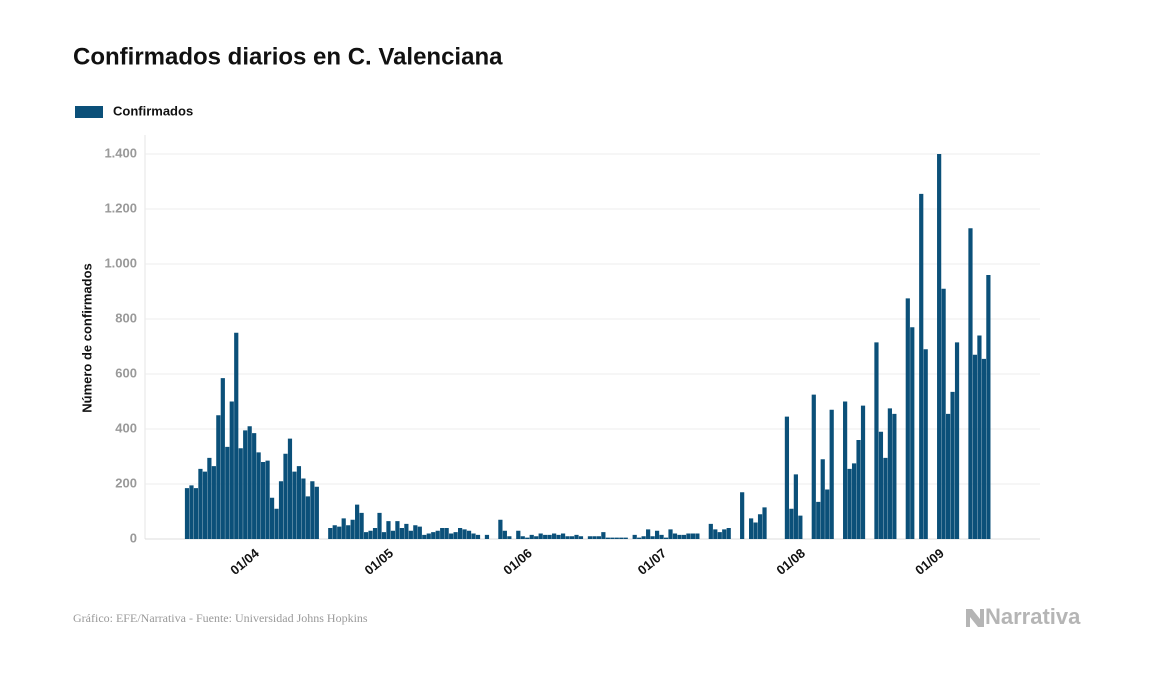  What do you see at coordinates (288, 56) in the screenshot?
I see `chart-title: Confirmados diarios en C. Valenciana` at bounding box center [288, 56].